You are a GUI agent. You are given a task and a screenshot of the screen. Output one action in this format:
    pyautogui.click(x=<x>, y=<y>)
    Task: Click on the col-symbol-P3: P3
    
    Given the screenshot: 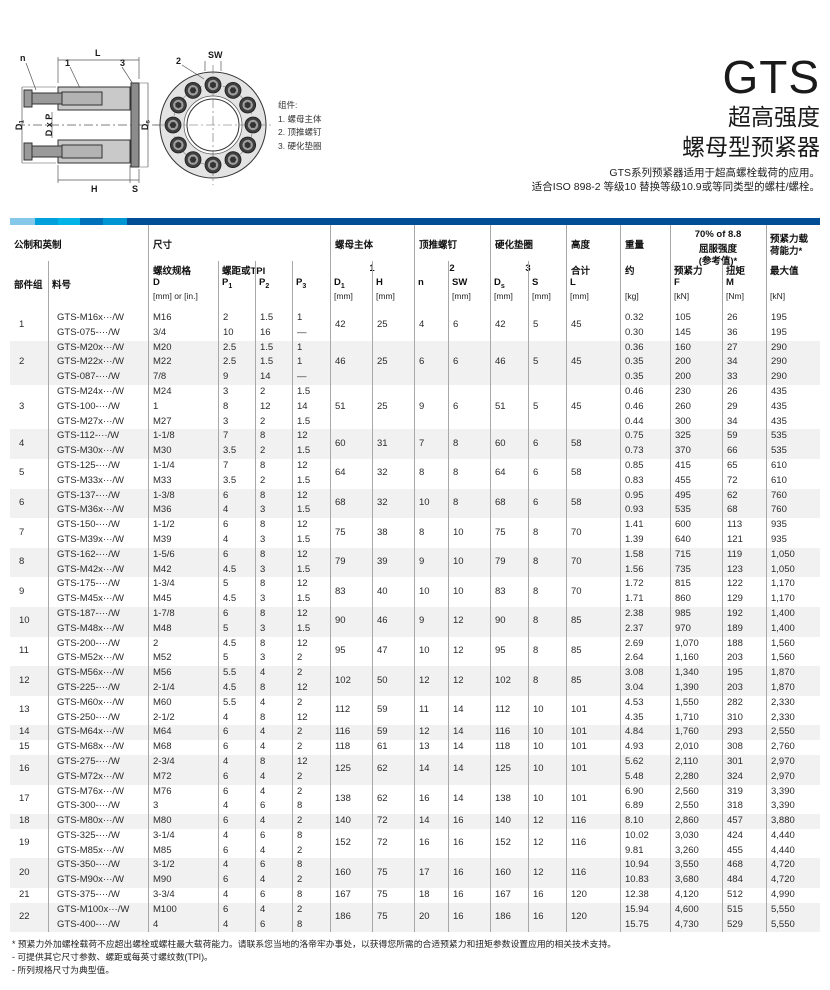 What is the action you would take?
    pyautogui.click(x=301, y=283)
    